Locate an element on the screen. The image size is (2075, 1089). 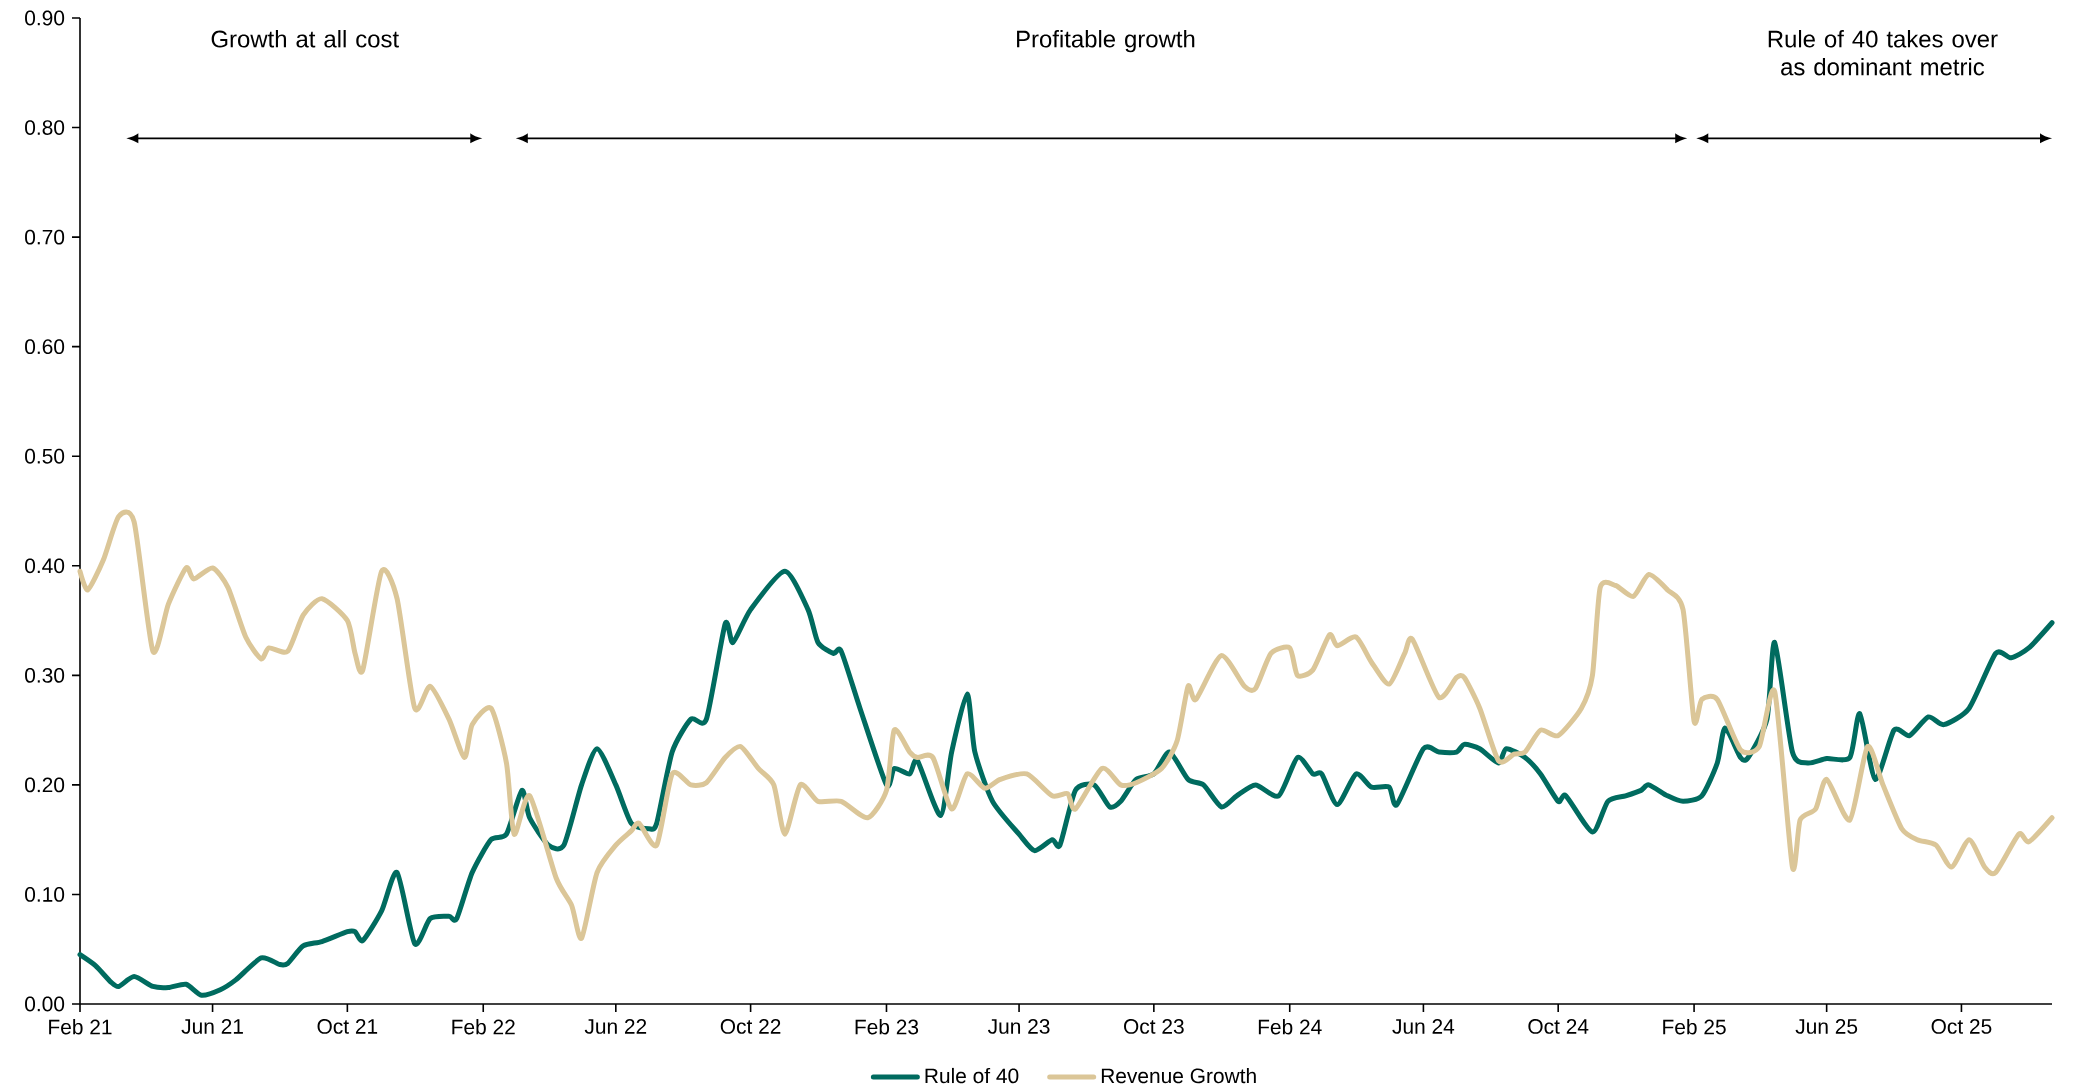
y-tick-label: 0.90 is located at coordinates (45, 18).